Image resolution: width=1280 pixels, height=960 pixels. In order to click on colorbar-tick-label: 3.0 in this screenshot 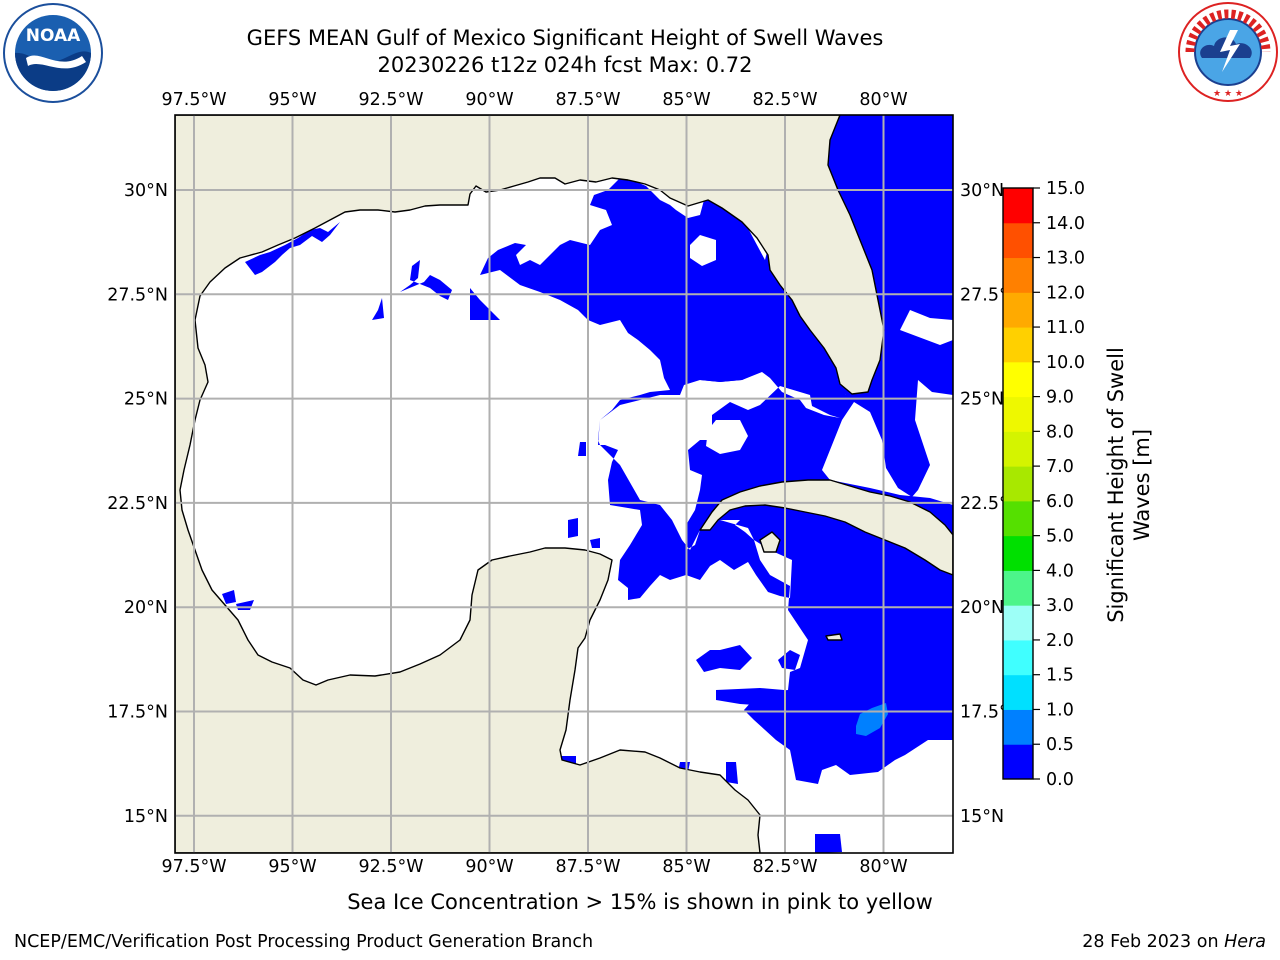, I will do `click(1060, 606)`.